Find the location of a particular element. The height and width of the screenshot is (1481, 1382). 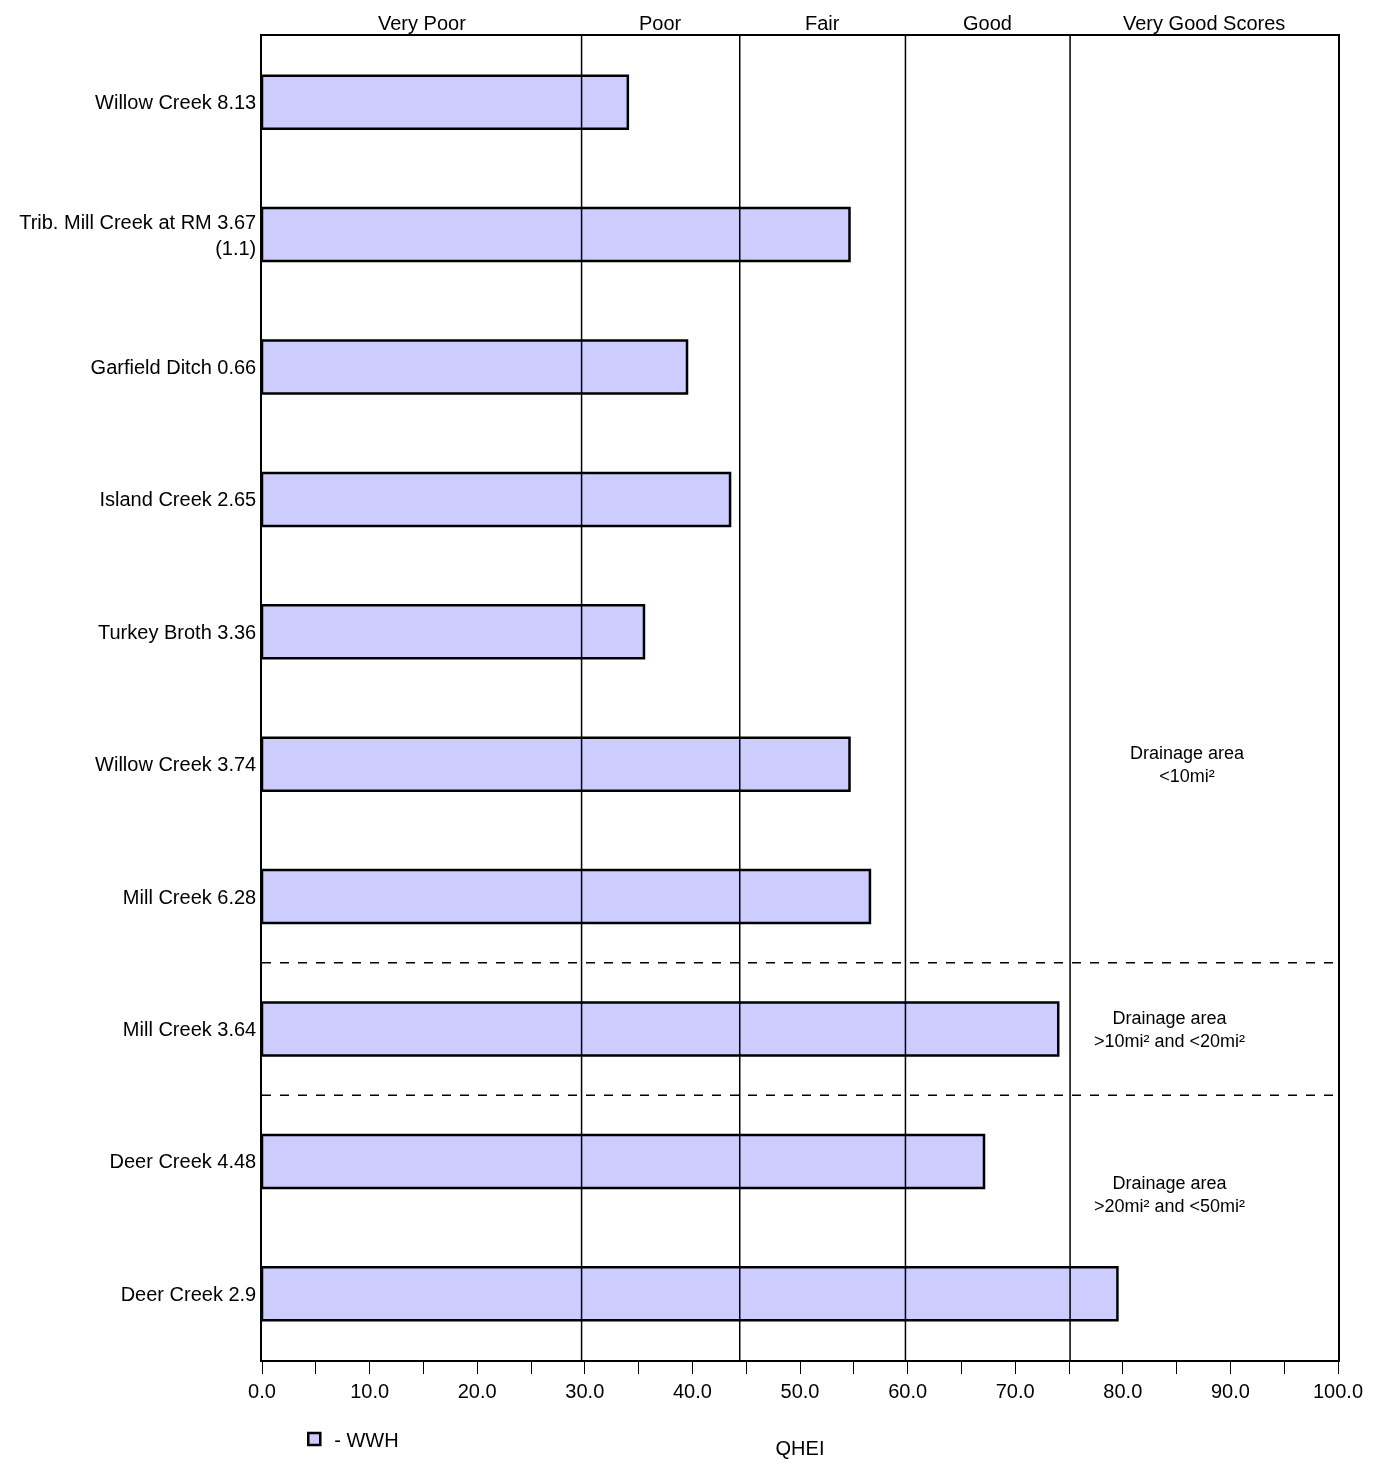

x-tick-label: 40.0 is located at coordinates (692, 1390).